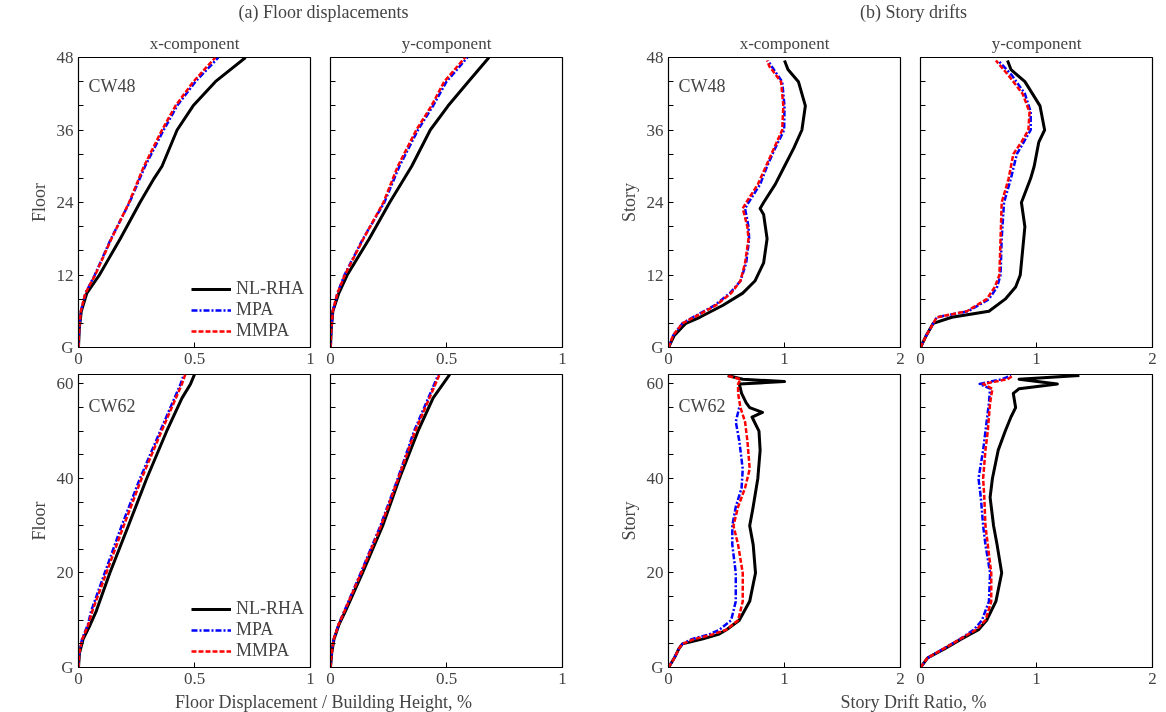 The width and height of the screenshot is (1166, 712). Describe the element at coordinates (323, 12) in the screenshot. I see `chart-title: (a) Floor displacements` at that location.